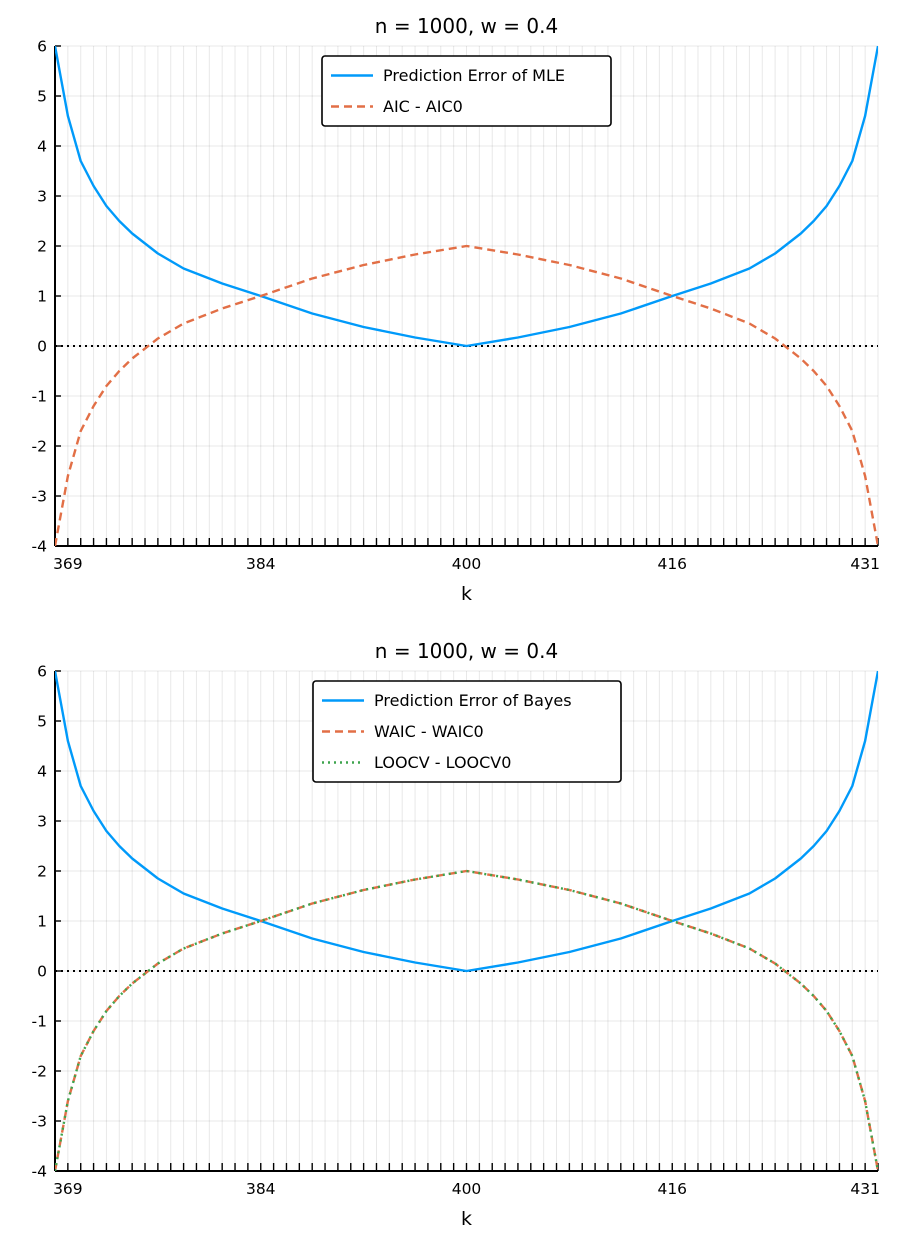 The height and width of the screenshot is (1241, 919). Describe the element at coordinates (442, 762) in the screenshot. I see `legend-label: LOOCV - LOOCV0` at that location.